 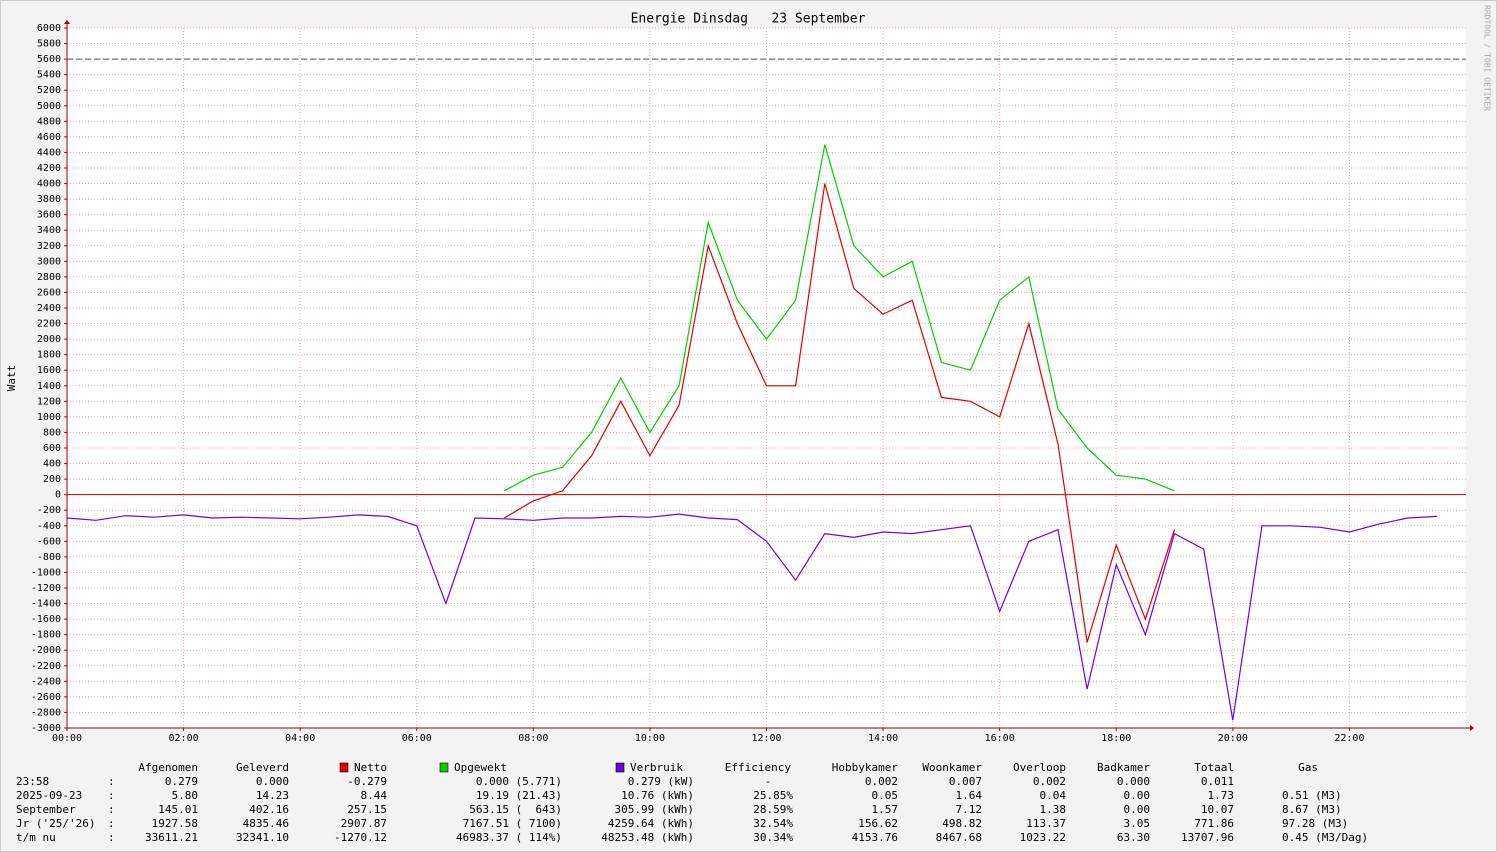 What do you see at coordinates (300, 738) in the screenshot?
I see `x-tick-label: 04:00` at bounding box center [300, 738].